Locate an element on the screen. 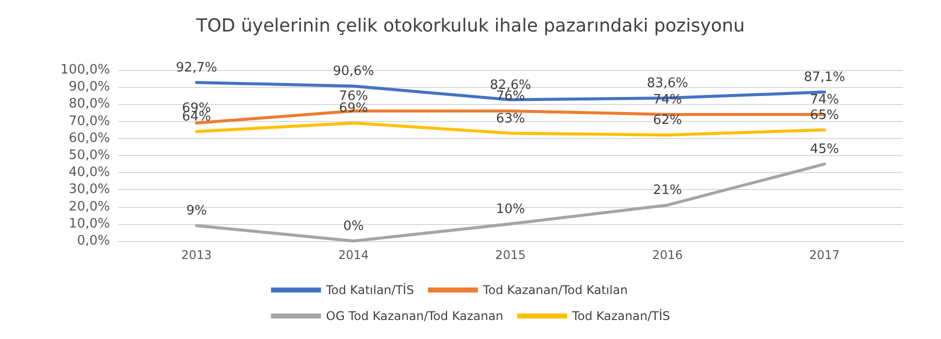  data-label: 62% is located at coordinates (667, 120).